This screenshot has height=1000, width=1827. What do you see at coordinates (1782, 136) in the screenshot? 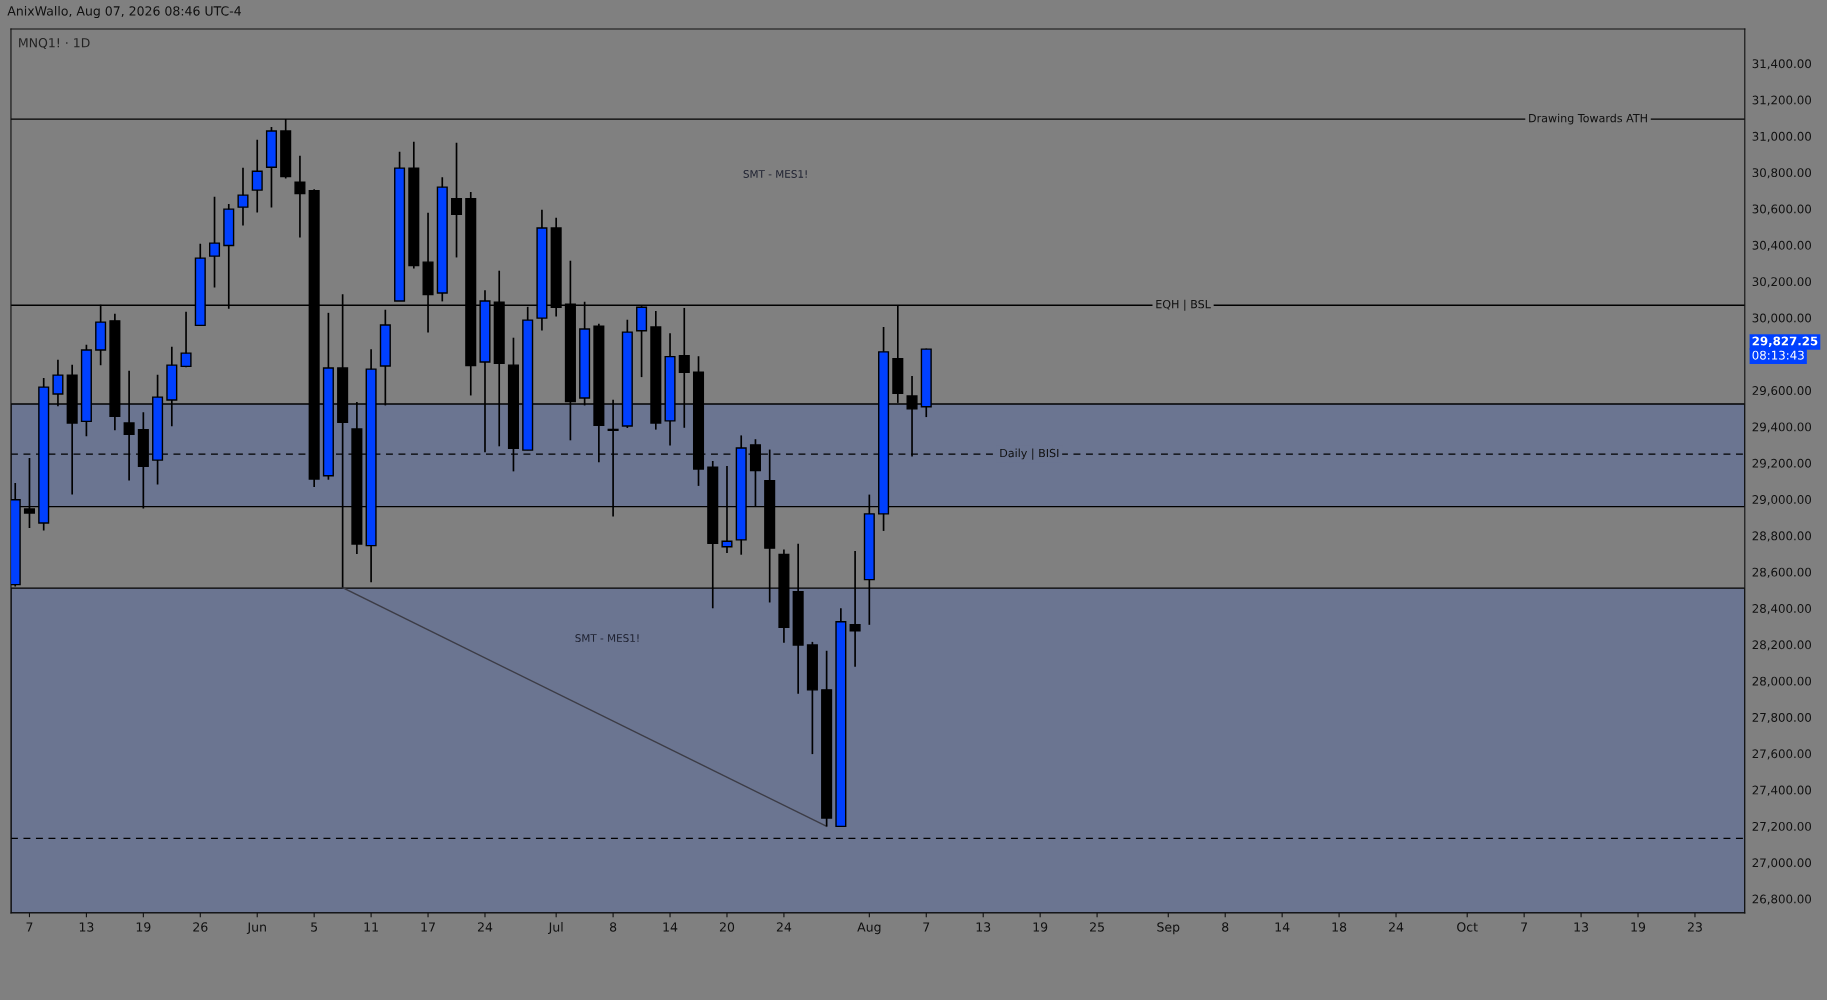
I see `y-tick-label: 31,000.00` at bounding box center [1782, 136].